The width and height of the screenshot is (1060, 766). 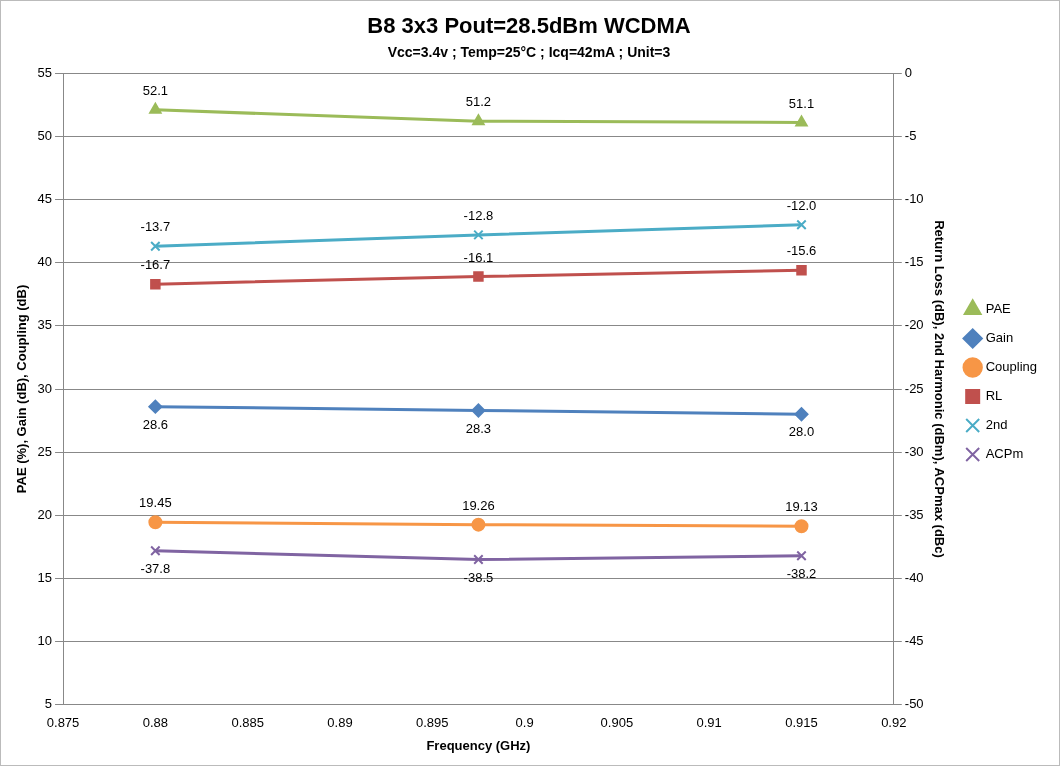 What do you see at coordinates (939, 389) in the screenshot?
I see `y2-axis-title: Return Loss (dB), 2nd Harmonic (dBm), ACPmax (dBc)` at bounding box center [939, 389].